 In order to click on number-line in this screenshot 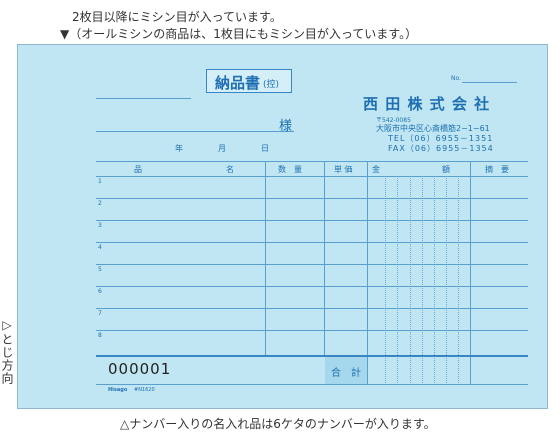, I will do `click(489, 82)`.